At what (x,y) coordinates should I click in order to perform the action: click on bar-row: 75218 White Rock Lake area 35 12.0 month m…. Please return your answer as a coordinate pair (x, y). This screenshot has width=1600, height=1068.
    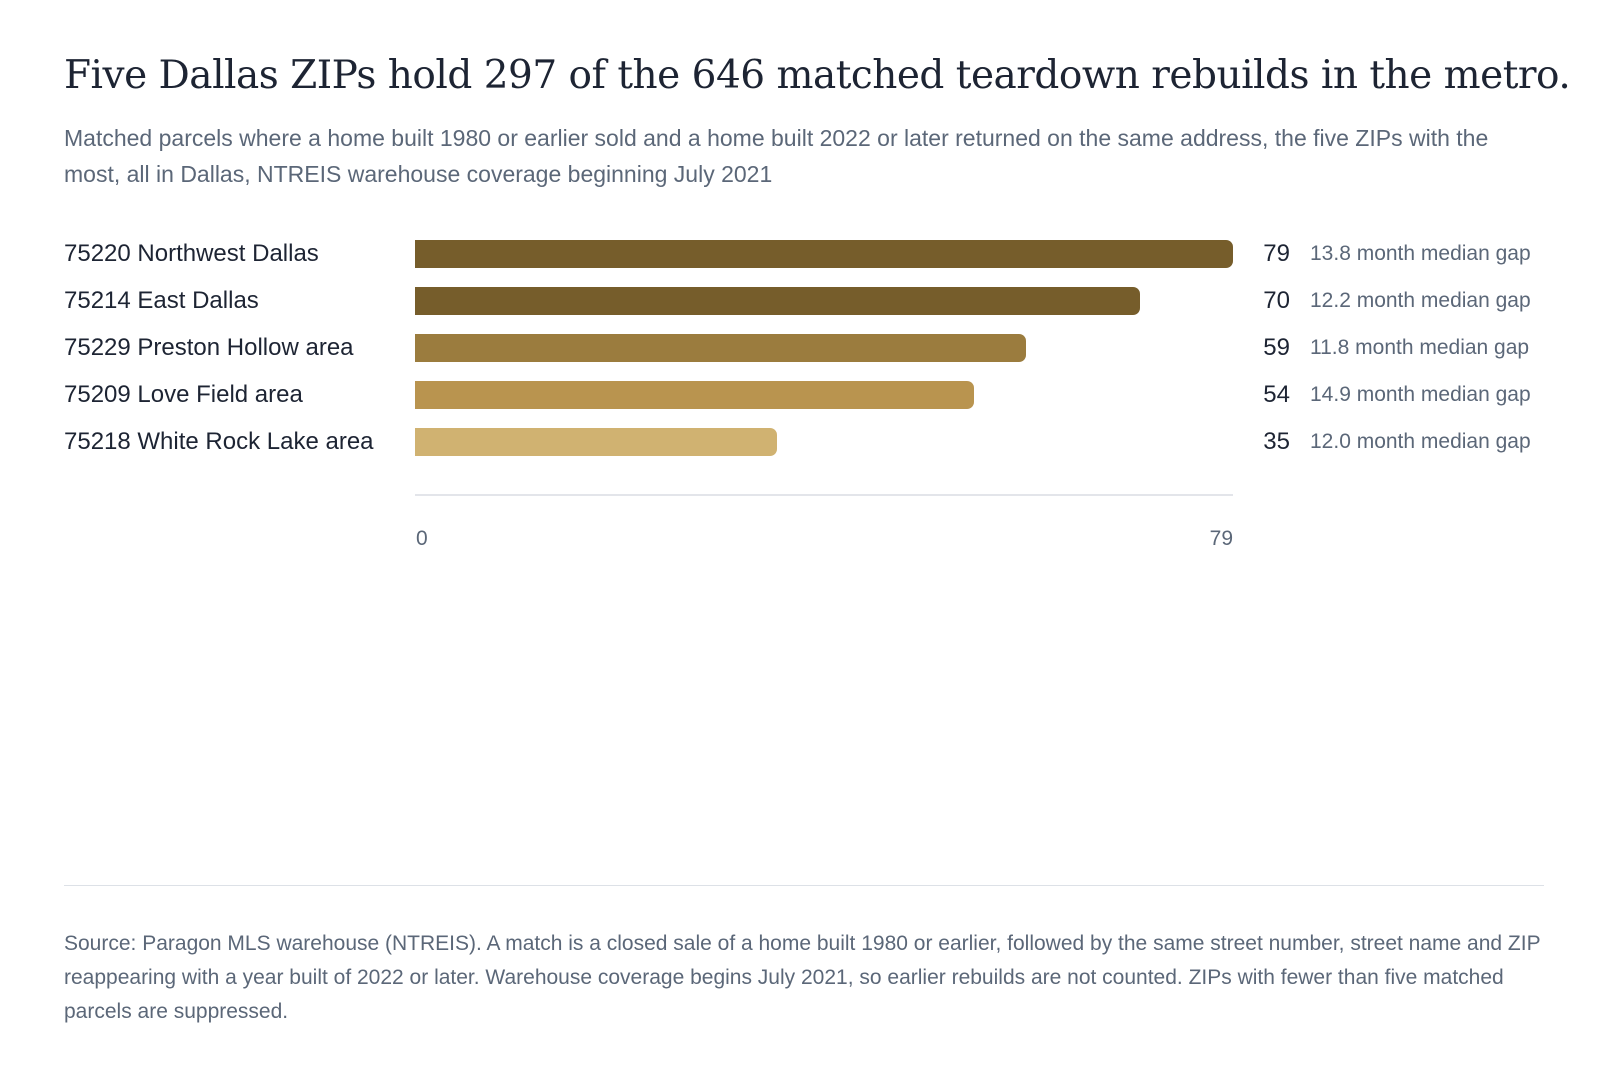
    Looking at the image, I should click on (800, 442).